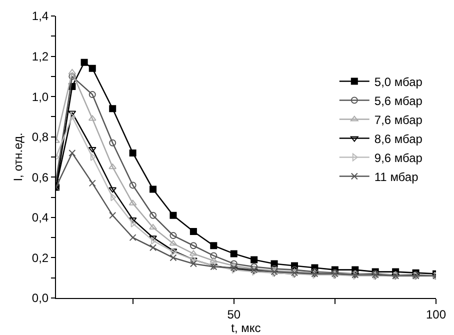  I want to click on x-tick-label: 100, so click(436, 314).